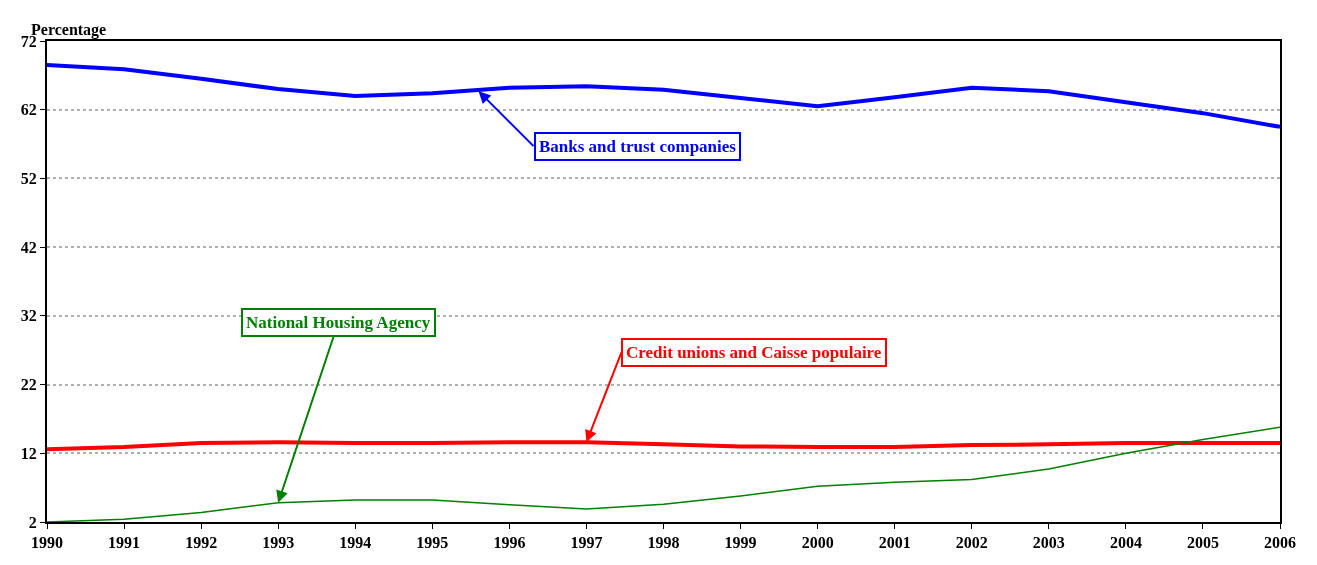 The image size is (1317, 565). What do you see at coordinates (124, 543) in the screenshot?
I see `x-tick-label: 1991` at bounding box center [124, 543].